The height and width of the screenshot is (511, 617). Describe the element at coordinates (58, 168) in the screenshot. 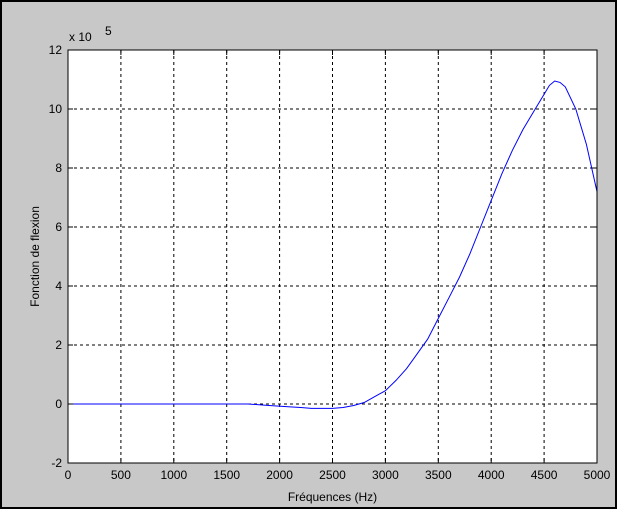

I see `y-tick-label: 8` at that location.